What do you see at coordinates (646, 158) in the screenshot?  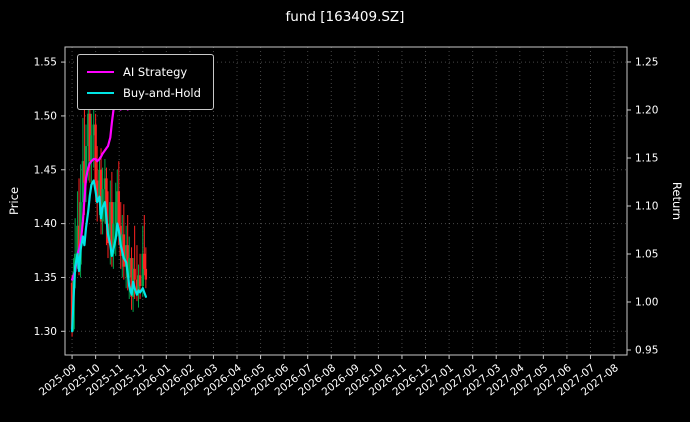 I see `svg-text: 1.15` at bounding box center [646, 158].